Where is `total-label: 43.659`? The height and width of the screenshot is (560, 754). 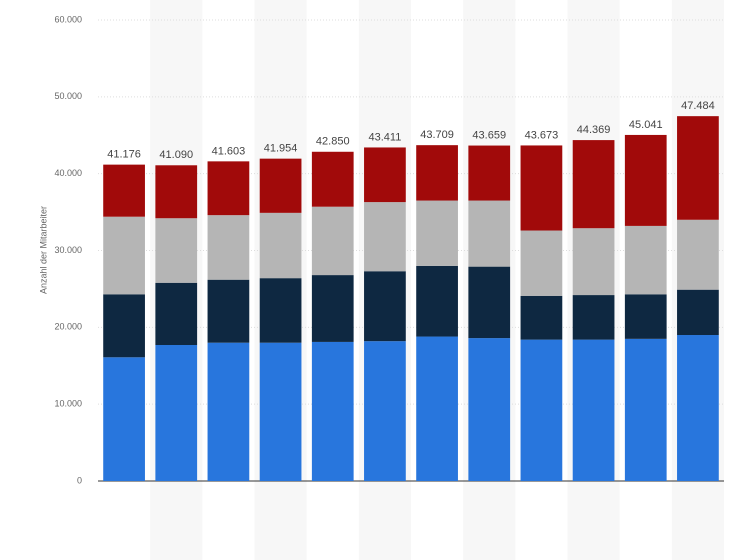
total-label: 43.659 is located at coordinates (489, 135).